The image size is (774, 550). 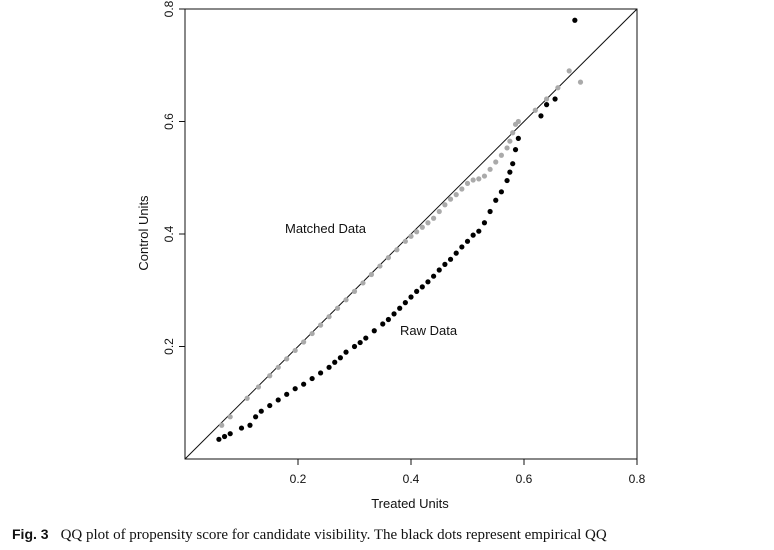 I want to click on x-tick-label: 0.8, so click(x=637, y=479).